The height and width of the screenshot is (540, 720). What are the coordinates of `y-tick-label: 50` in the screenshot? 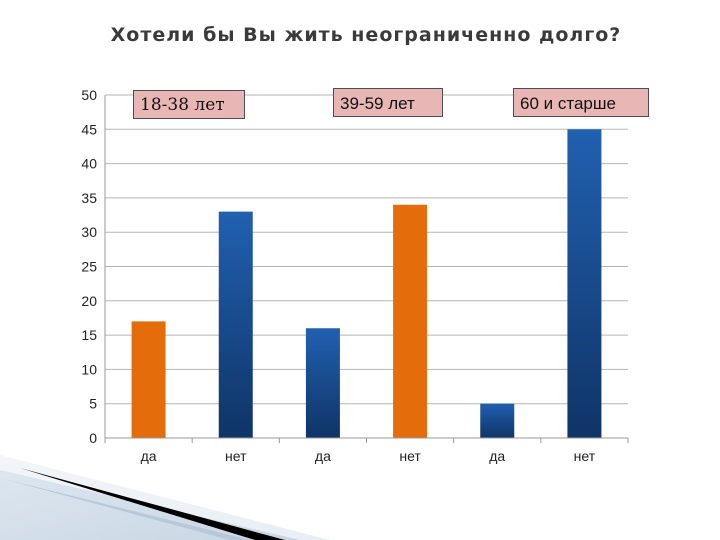 It's located at (89, 95).